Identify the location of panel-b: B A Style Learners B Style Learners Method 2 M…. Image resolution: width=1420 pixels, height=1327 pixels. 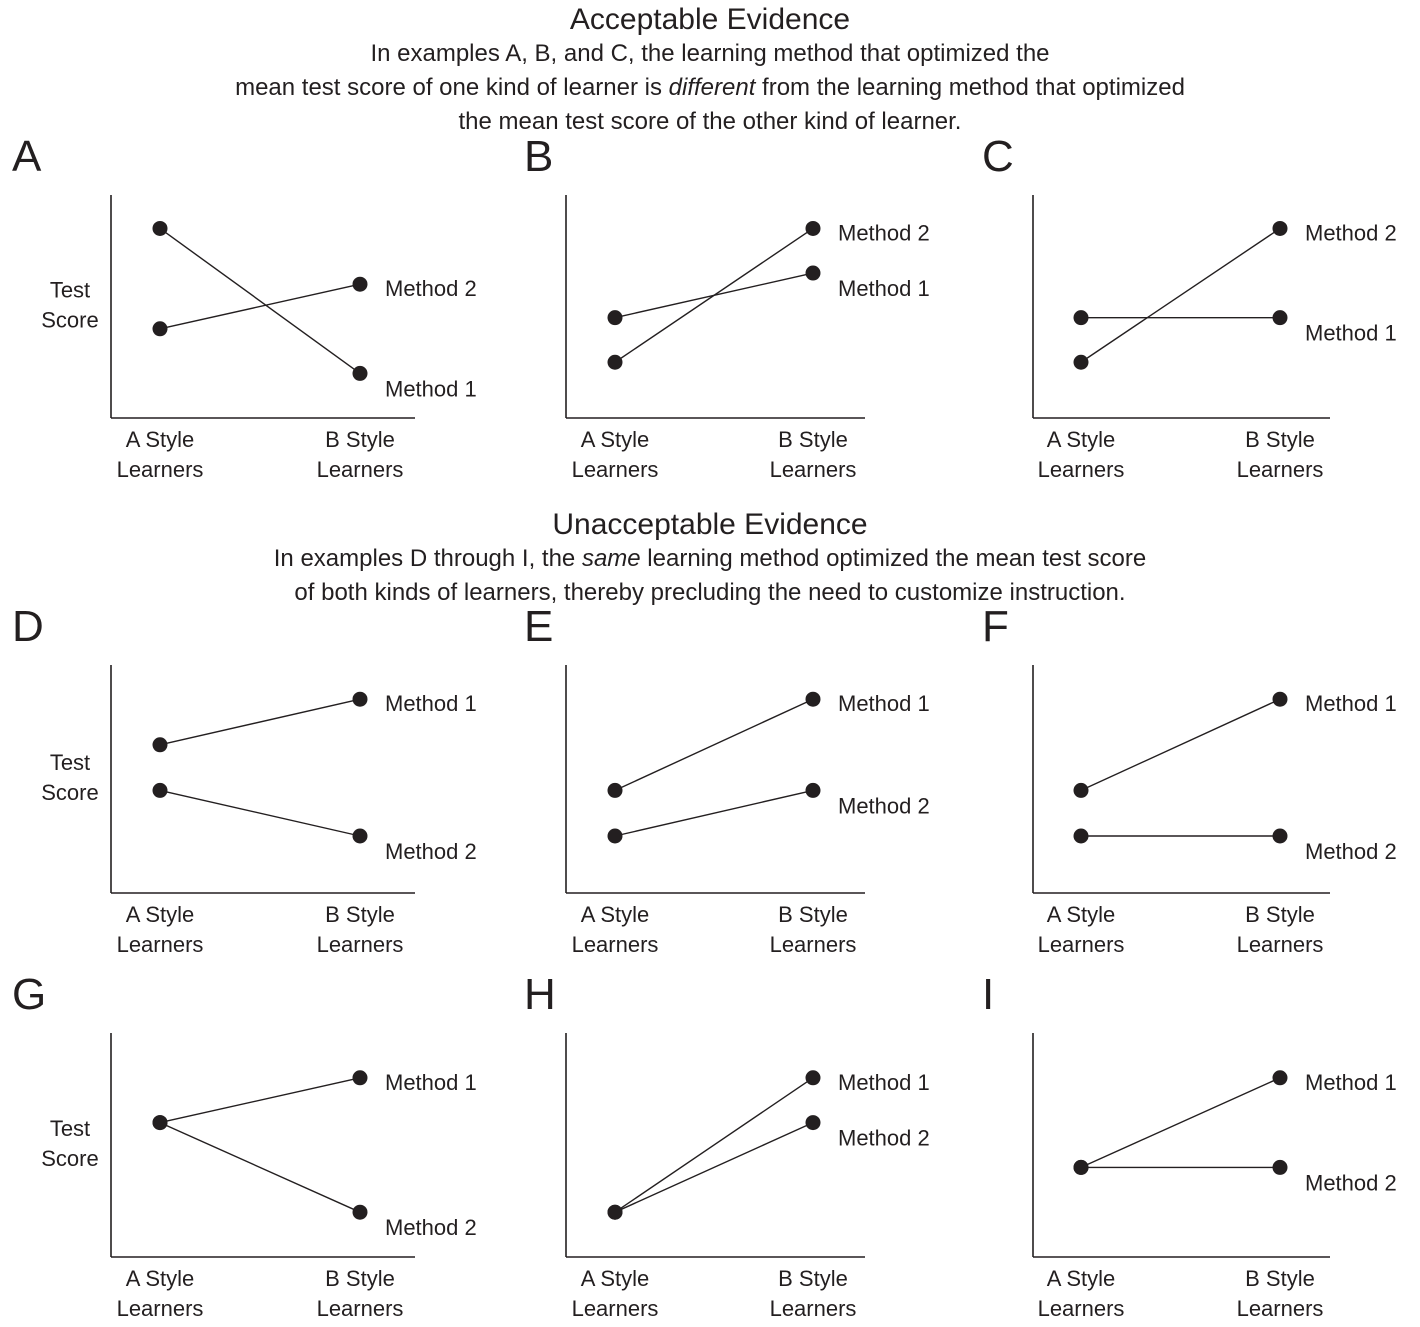
(727, 307).